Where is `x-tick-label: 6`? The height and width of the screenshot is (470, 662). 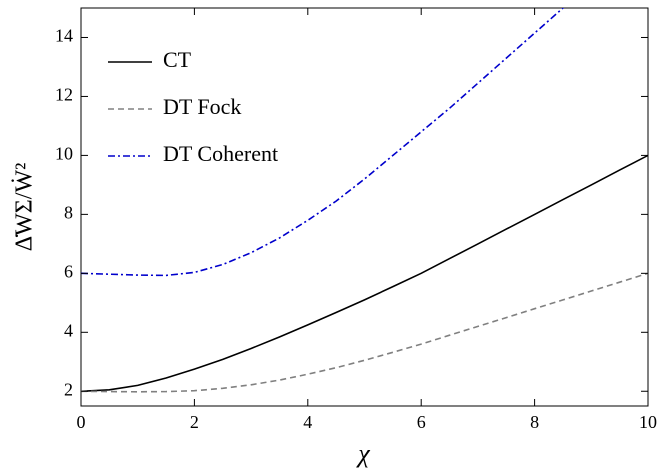 x-tick-label: 6 is located at coordinates (421, 422).